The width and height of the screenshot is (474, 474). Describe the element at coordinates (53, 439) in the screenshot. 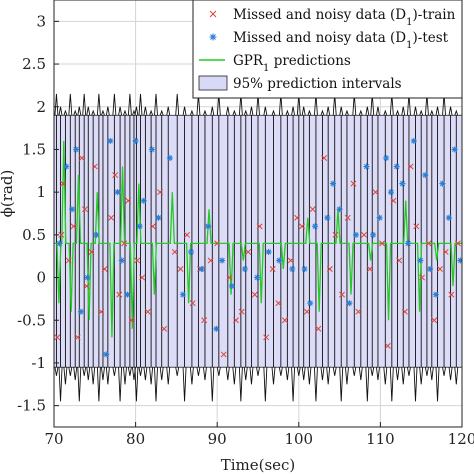

I see `x-tick-label: 70` at that location.